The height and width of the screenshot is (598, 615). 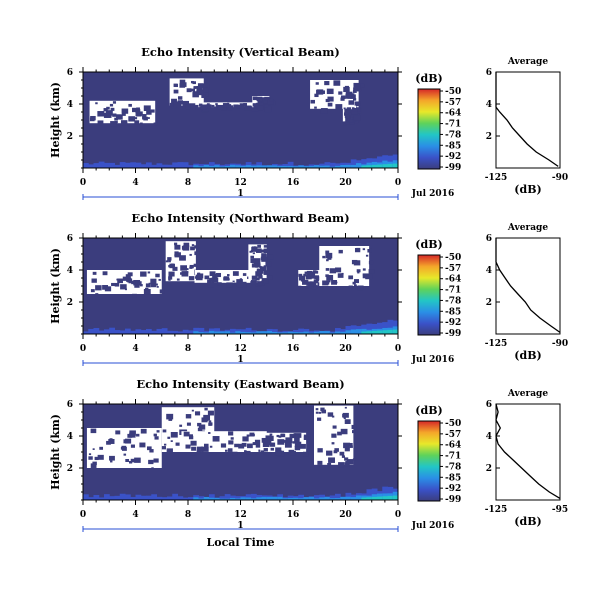 What do you see at coordinates (453, 500) in the screenshot?
I see `colorbar-level: -99` at bounding box center [453, 500].